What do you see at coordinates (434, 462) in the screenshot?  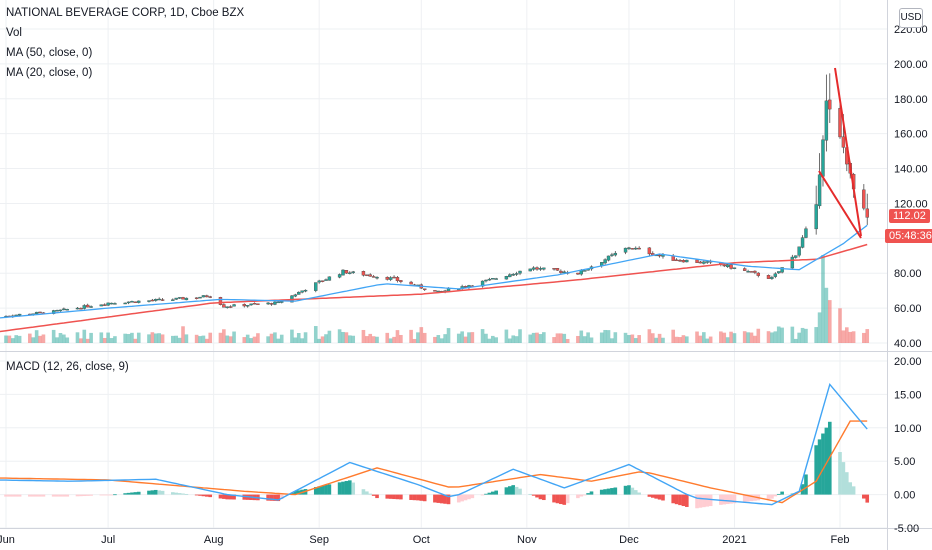 I see `macd-signal-line` at bounding box center [434, 462].